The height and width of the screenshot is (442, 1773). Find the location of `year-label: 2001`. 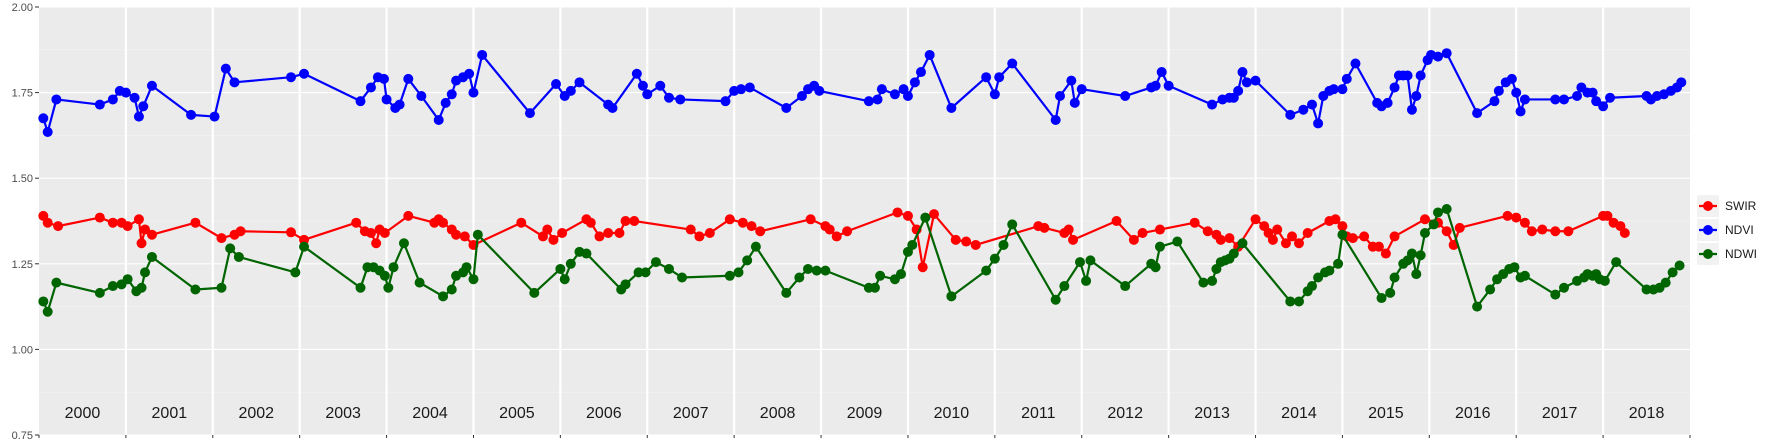

year-label: 2001 is located at coordinates (170, 413).